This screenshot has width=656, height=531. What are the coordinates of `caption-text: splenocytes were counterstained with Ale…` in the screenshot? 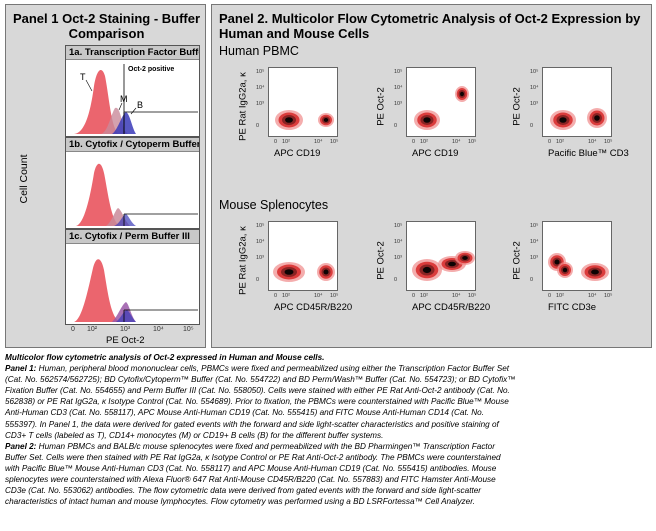 It's located at (250, 480).